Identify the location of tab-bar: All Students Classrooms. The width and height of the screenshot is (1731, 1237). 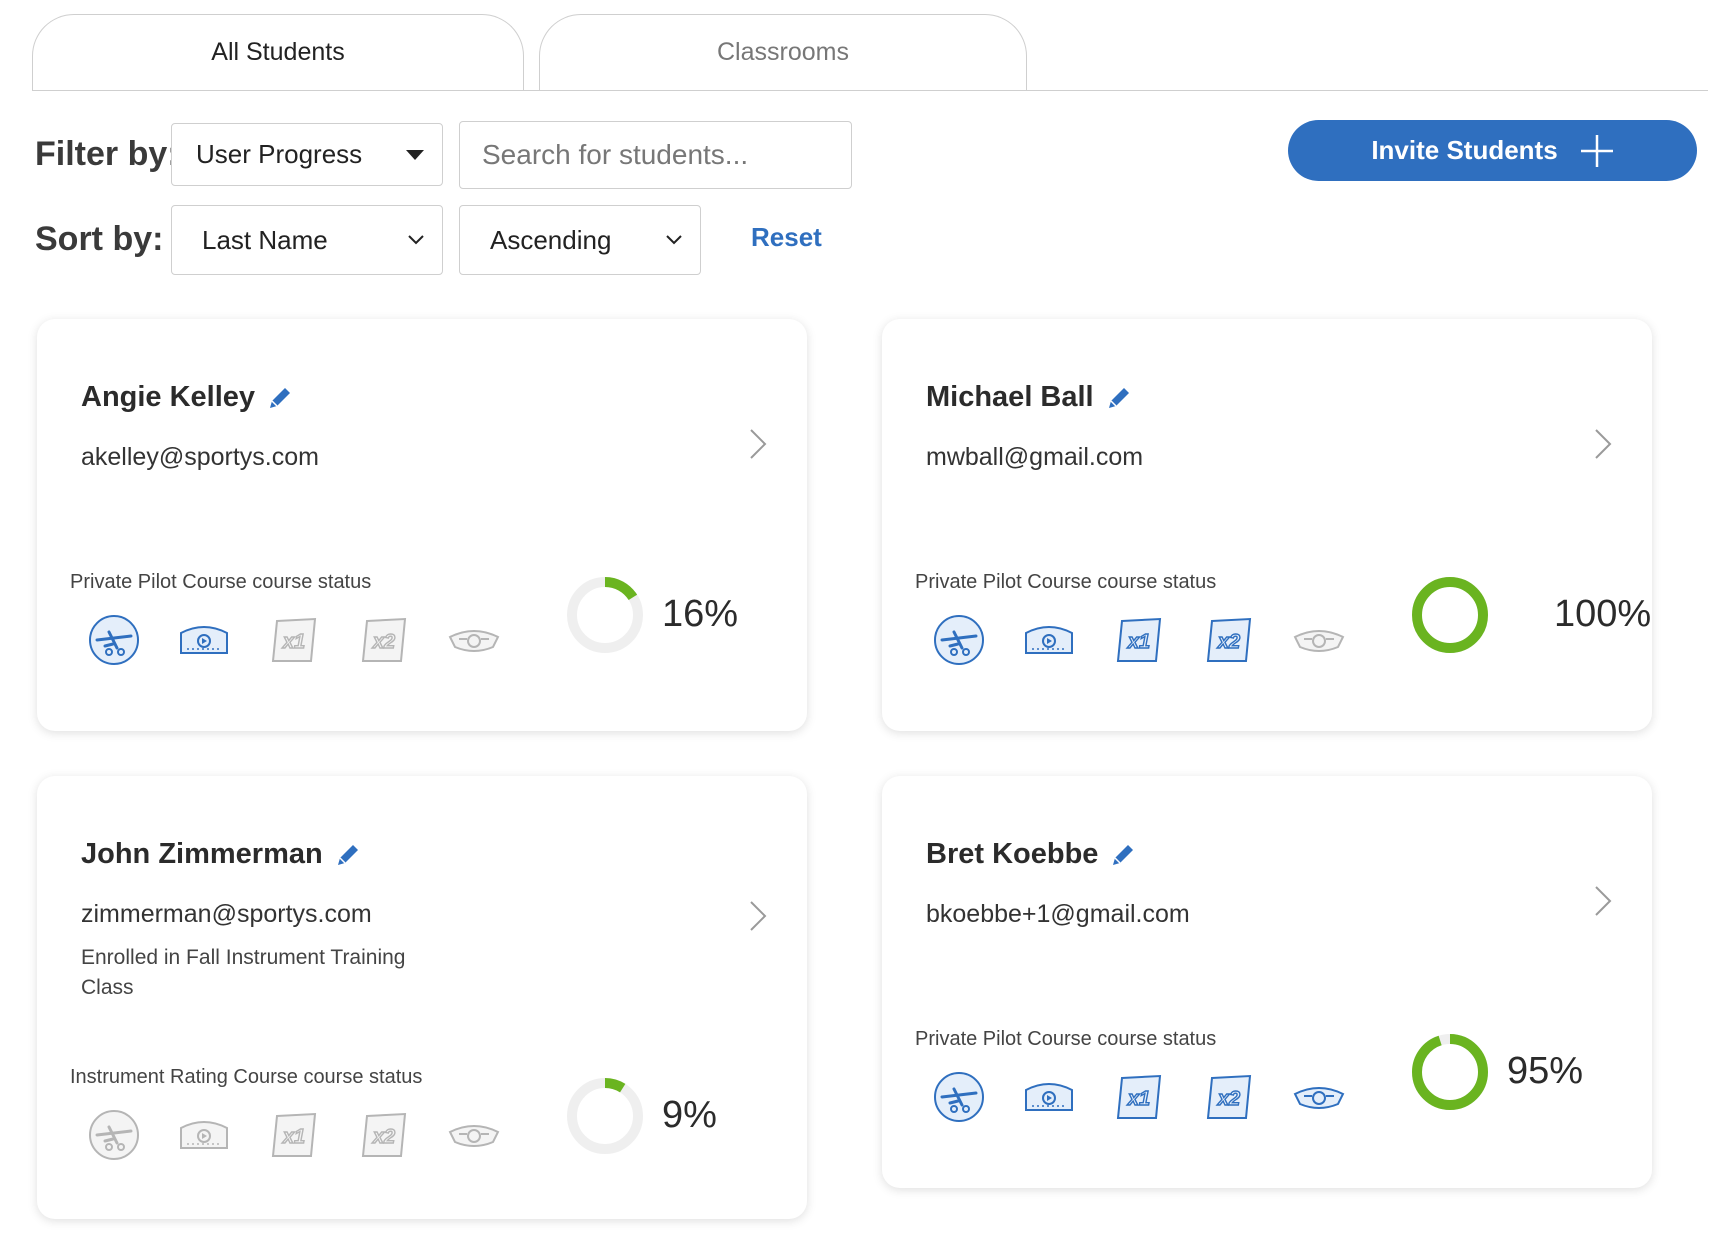
(870, 52).